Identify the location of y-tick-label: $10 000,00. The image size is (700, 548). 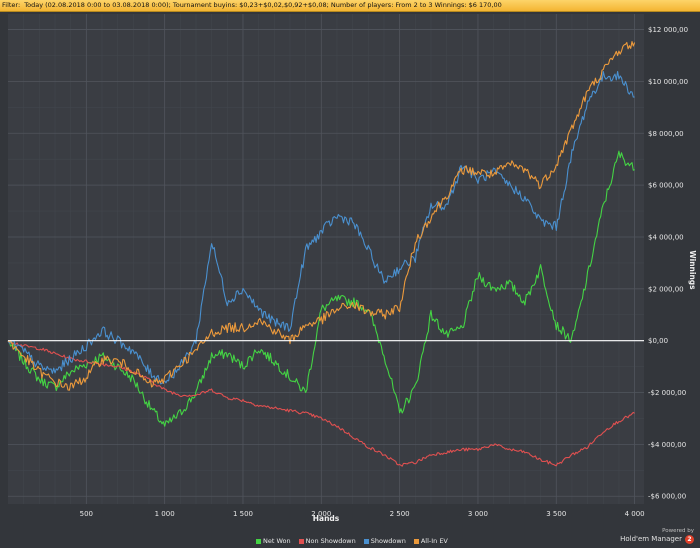
(668, 82).